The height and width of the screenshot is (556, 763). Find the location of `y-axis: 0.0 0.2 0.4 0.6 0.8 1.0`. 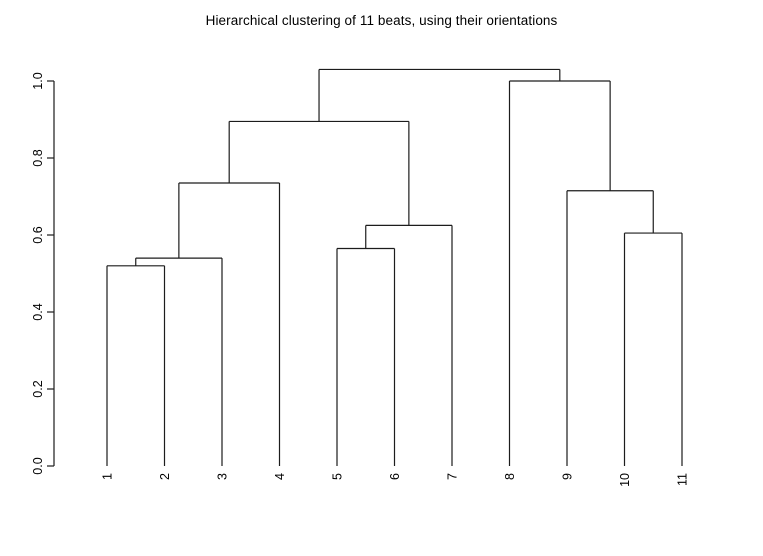

y-axis: 0.0 0.2 0.4 0.6 0.8 1.0 is located at coordinates (43, 273).